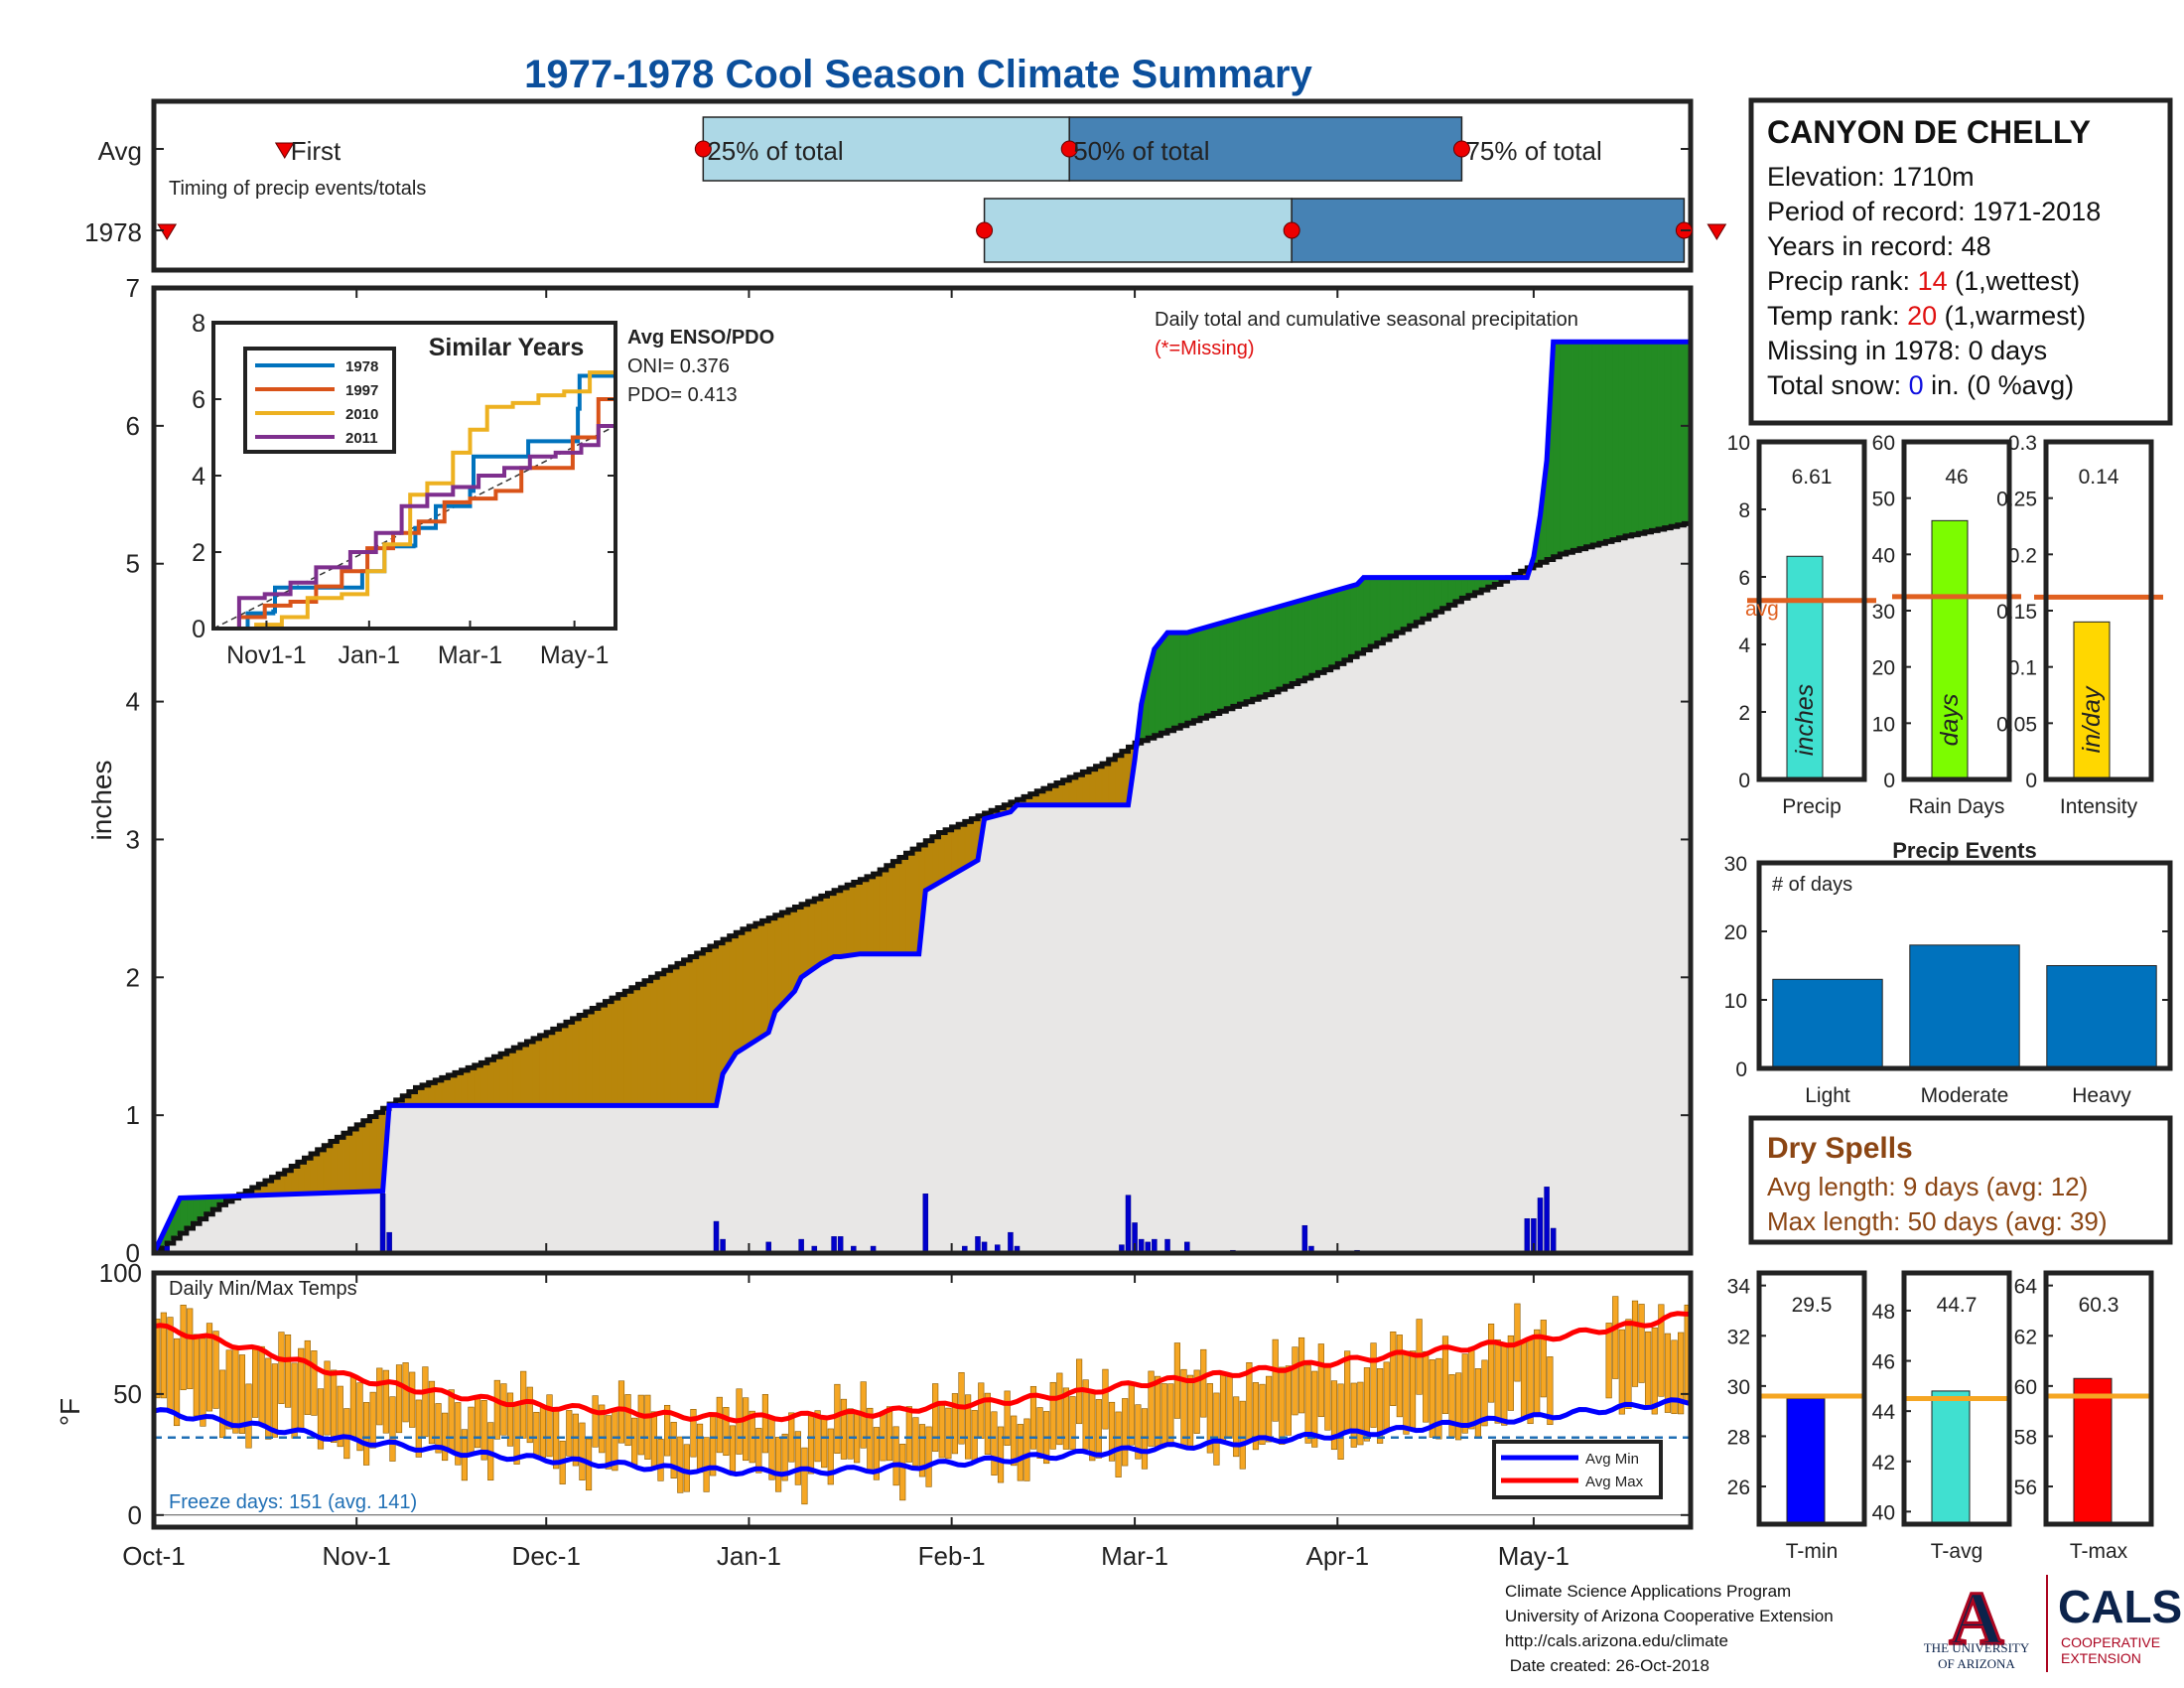 Image resolution: width=2184 pixels, height=1688 pixels. I want to click on inset-y-tick-label: 2, so click(198, 553).